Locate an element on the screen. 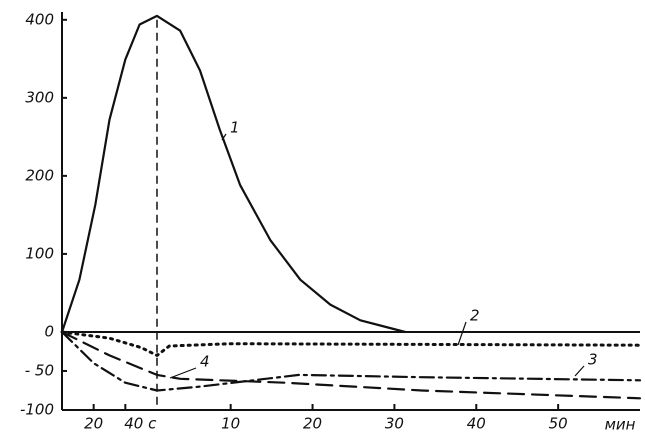  x-tick-label: 40 c is located at coordinates (140, 424).